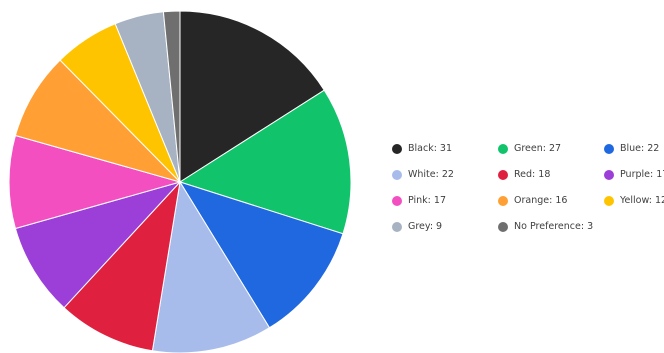 Image resolution: width=664 pixels, height=353 pixels. I want to click on pie-slice-blue, so click(261, 255).